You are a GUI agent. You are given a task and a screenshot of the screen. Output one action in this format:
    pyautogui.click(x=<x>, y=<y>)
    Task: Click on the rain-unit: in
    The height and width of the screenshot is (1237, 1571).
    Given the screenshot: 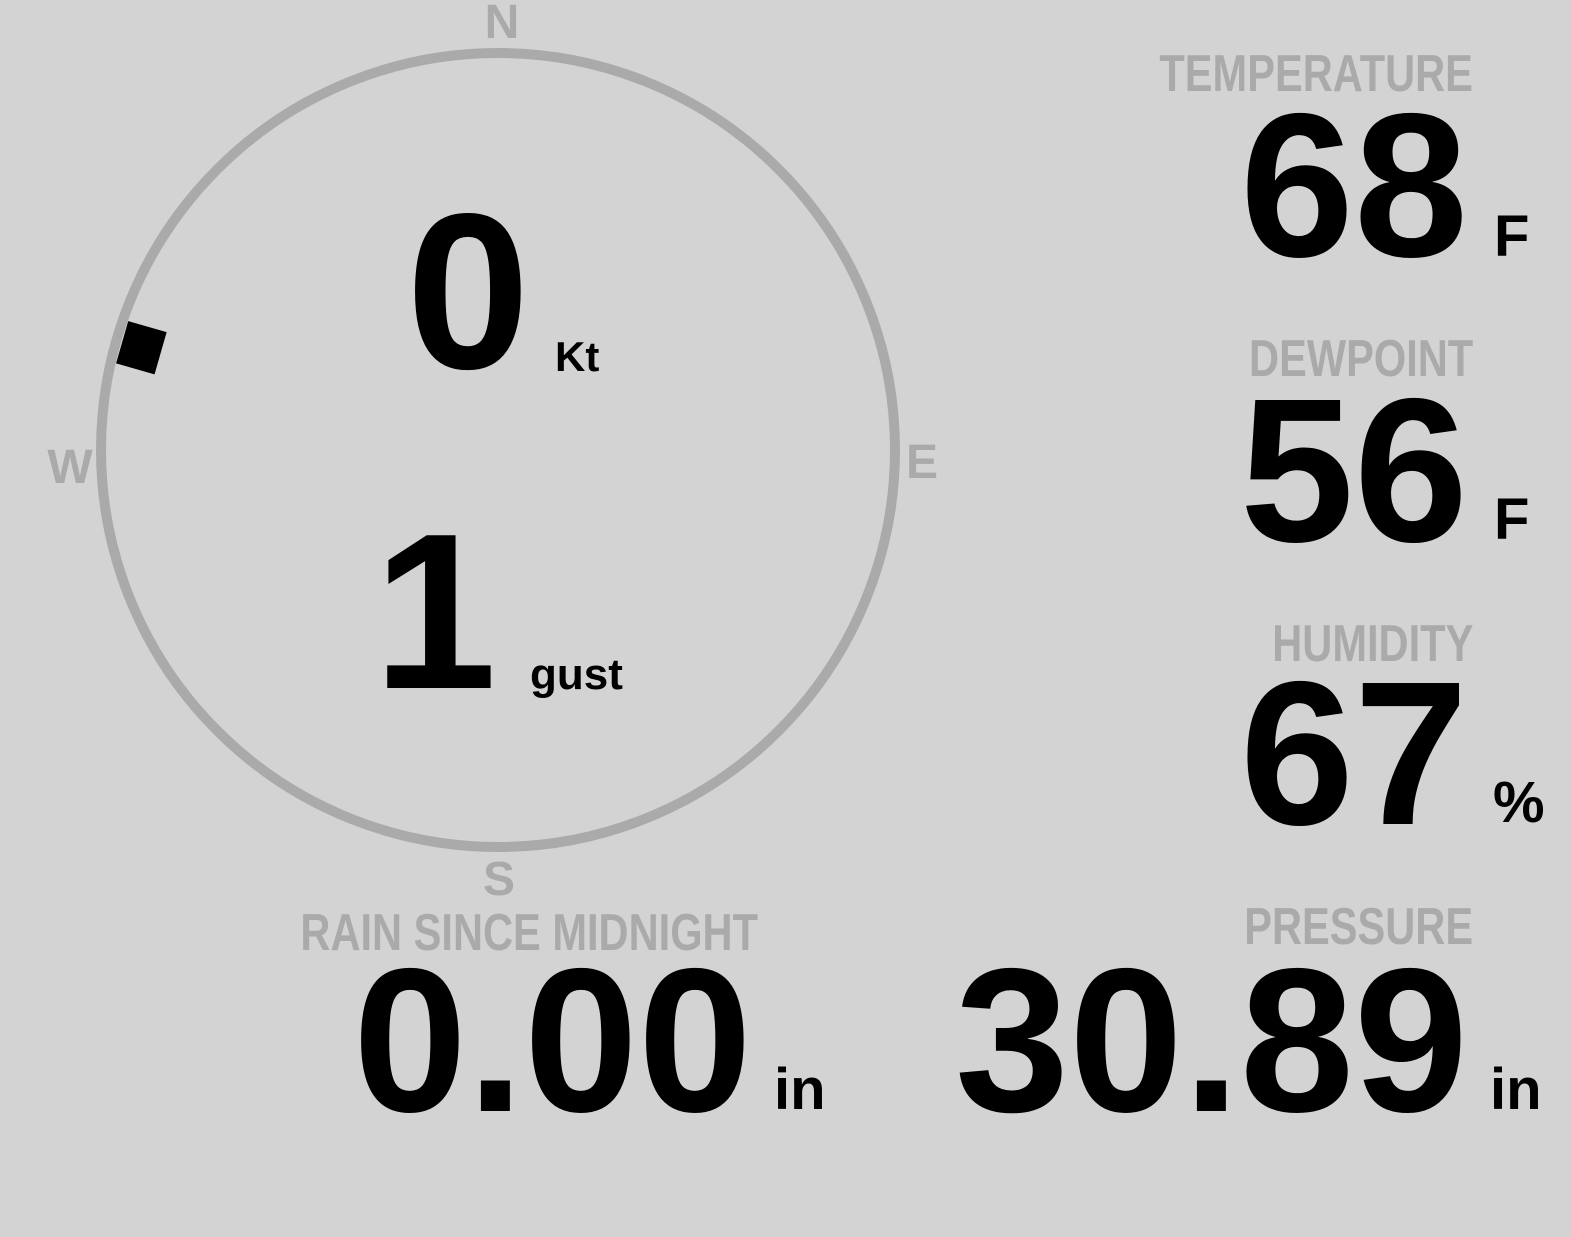 What is the action you would take?
    pyautogui.click(x=800, y=1089)
    